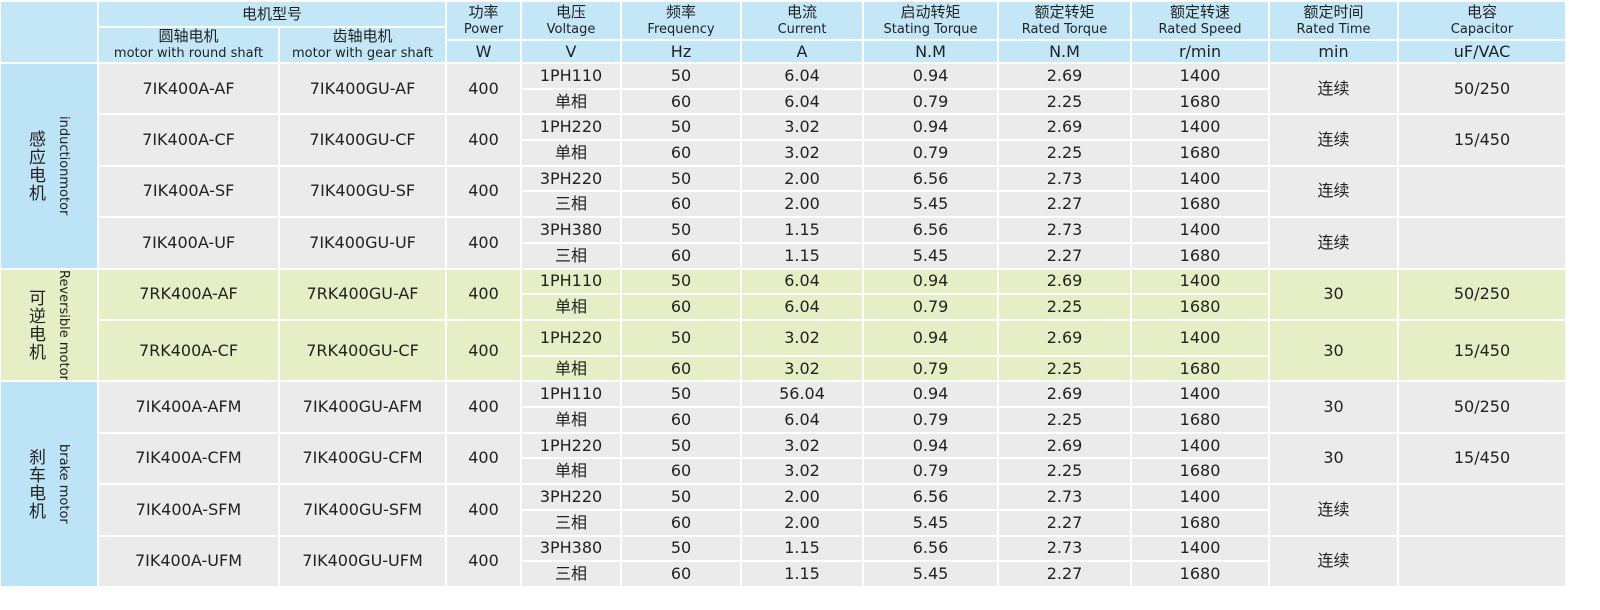 The height and width of the screenshot is (610, 1600). Describe the element at coordinates (571, 11) in the screenshot. I see `header-zh: 电压` at that location.